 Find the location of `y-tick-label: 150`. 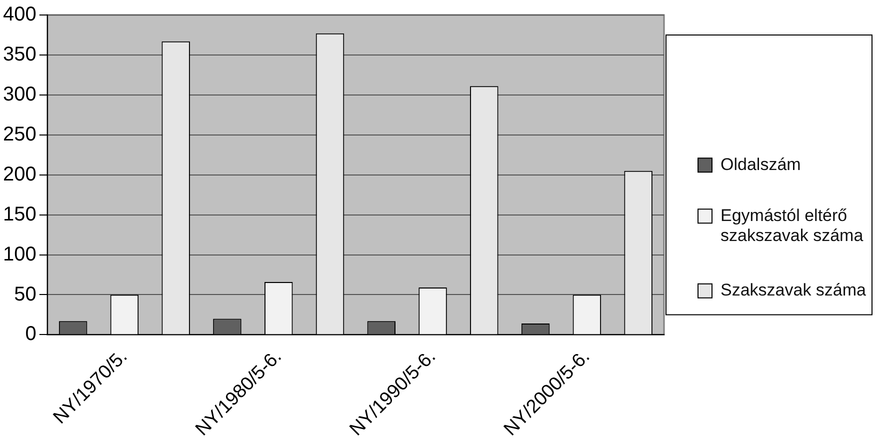

y-tick-label: 150 is located at coordinates (19, 214).